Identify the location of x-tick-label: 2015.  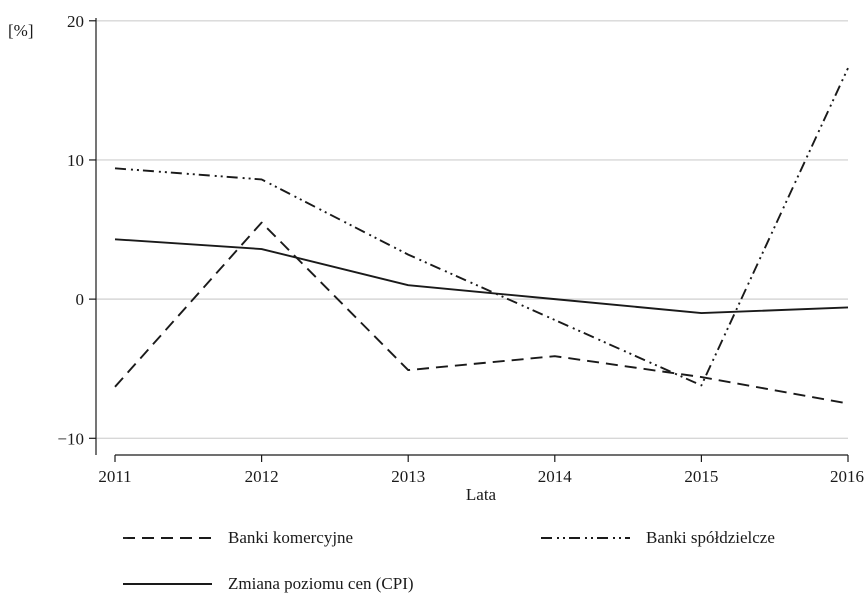
(701, 476).